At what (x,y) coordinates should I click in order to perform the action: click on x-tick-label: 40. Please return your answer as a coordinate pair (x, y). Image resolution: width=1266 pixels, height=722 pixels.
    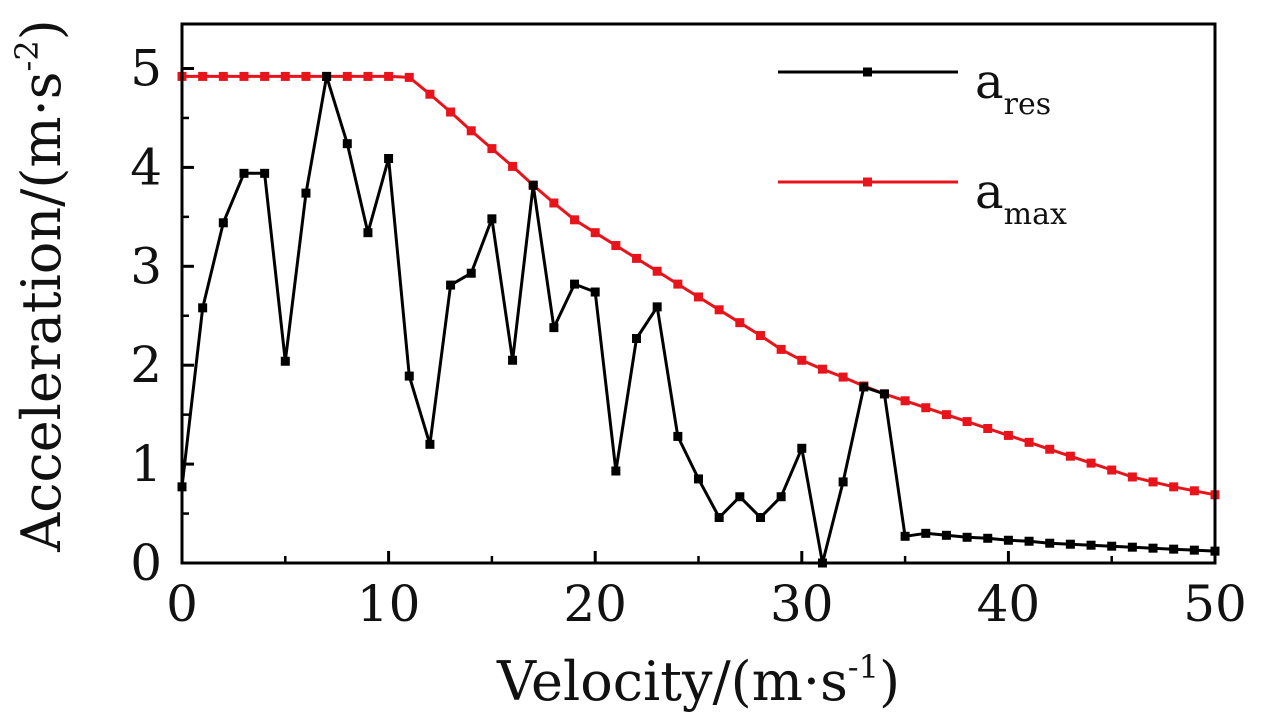
    Looking at the image, I should click on (1009, 604).